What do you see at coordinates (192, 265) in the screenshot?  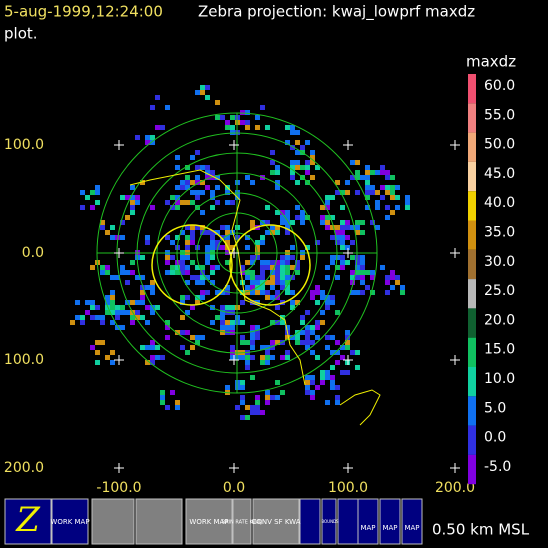 I see `yellow-ring` at bounding box center [192, 265].